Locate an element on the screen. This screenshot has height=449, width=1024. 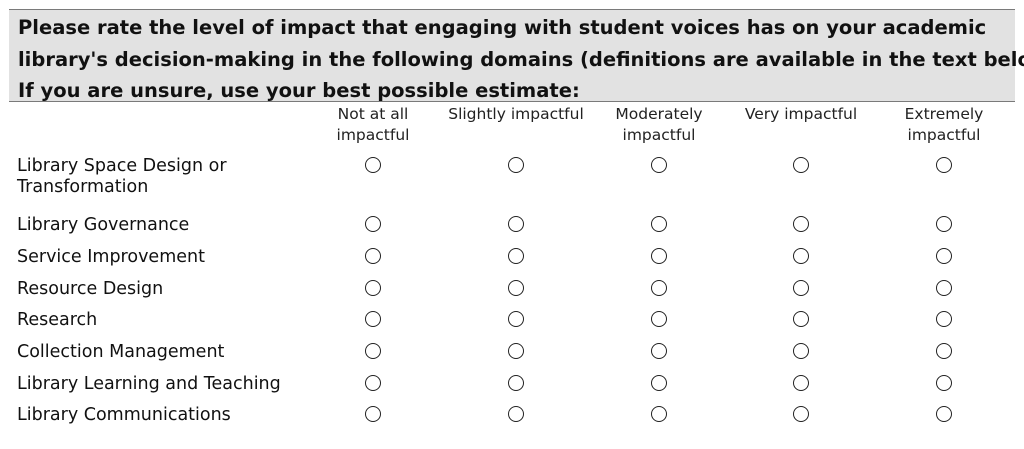
domain-label-research: Research is located at coordinates (57, 320).